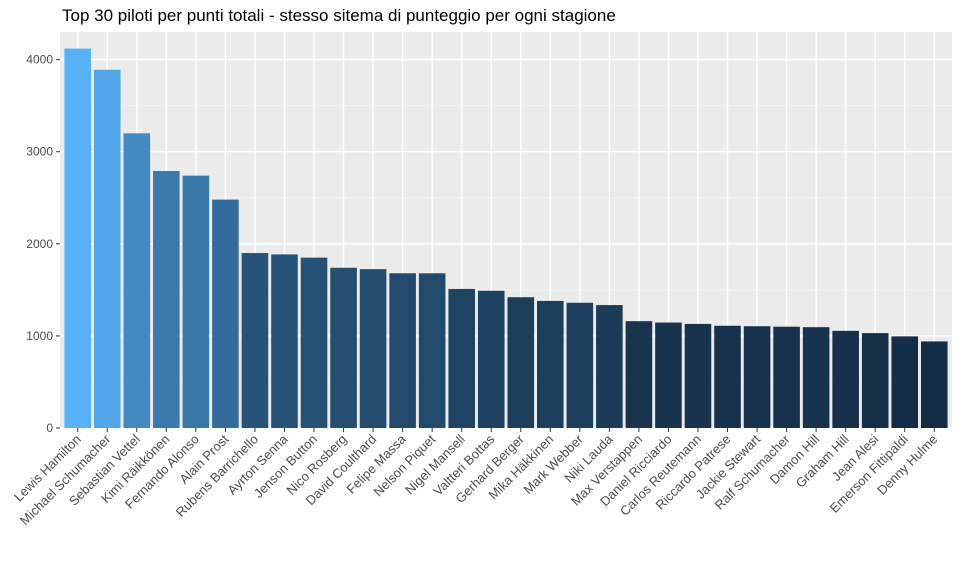 The image size is (960, 576). Describe the element at coordinates (39, 336) in the screenshot. I see `y-tick-label: 1000` at that location.